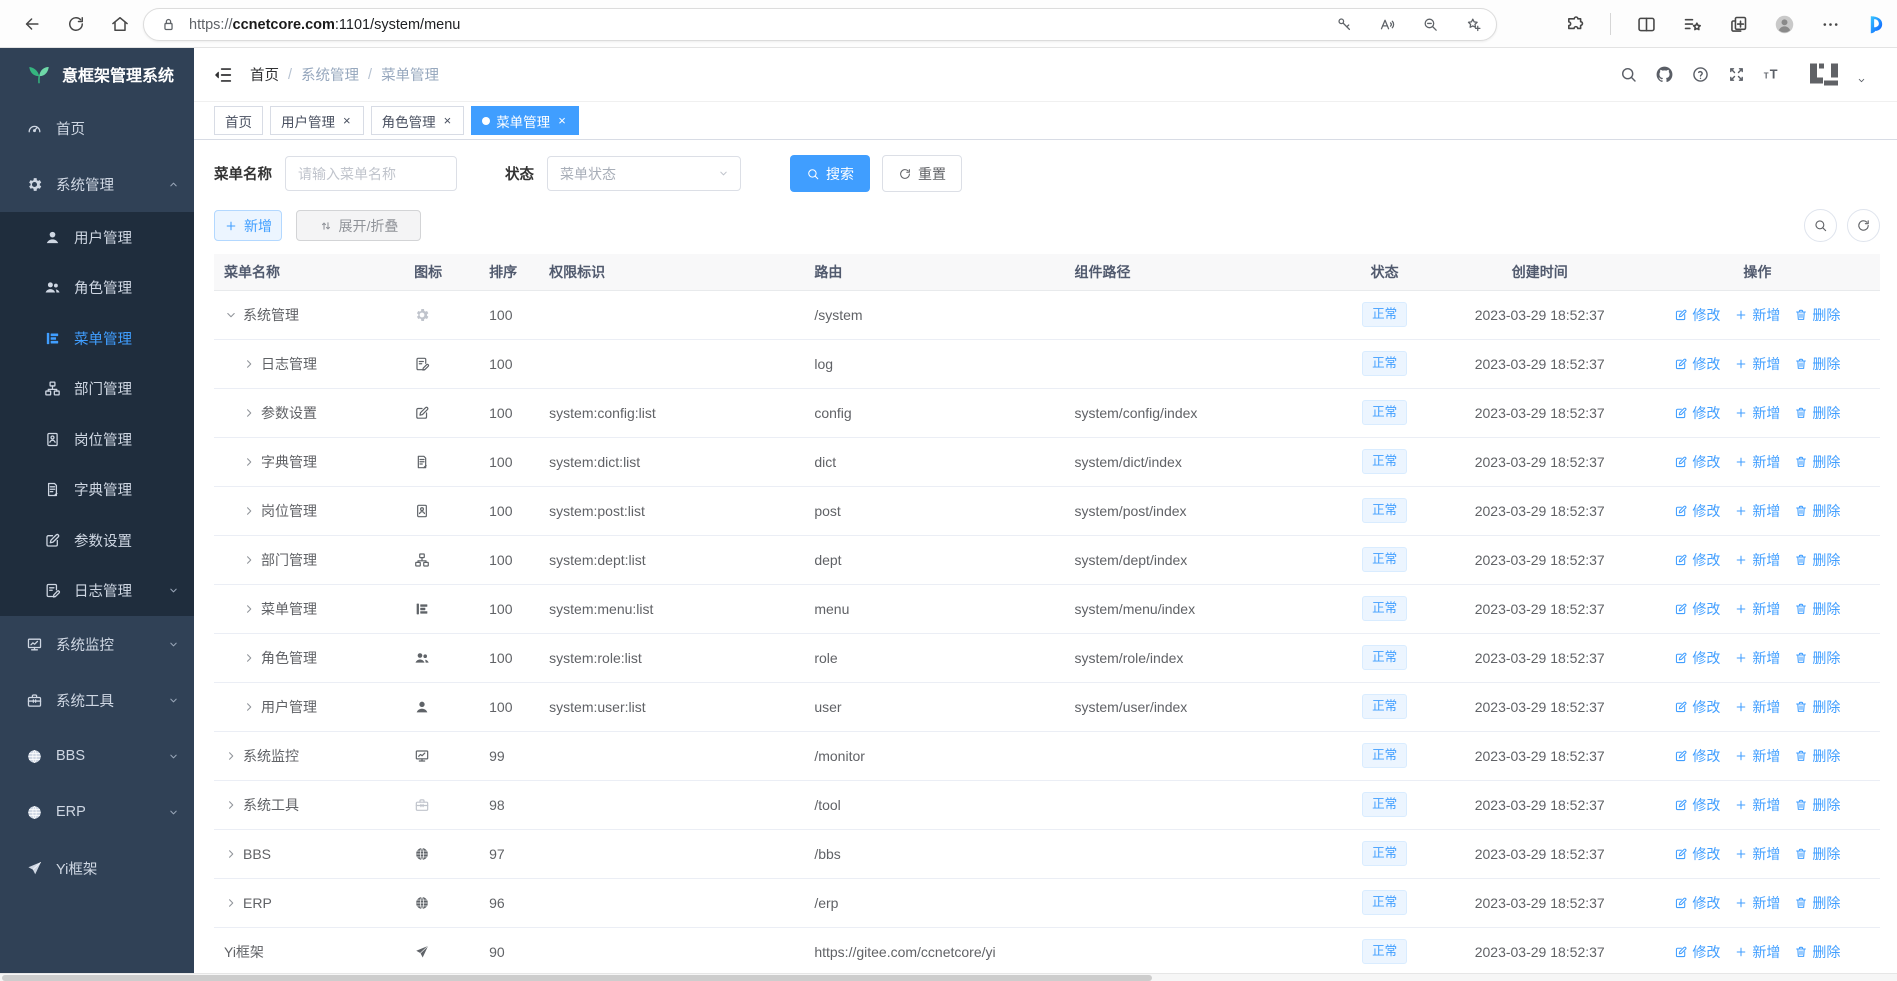 The image size is (1897, 981). Describe the element at coordinates (1387, 24) in the screenshot. I see `read-aloud-icon` at that location.